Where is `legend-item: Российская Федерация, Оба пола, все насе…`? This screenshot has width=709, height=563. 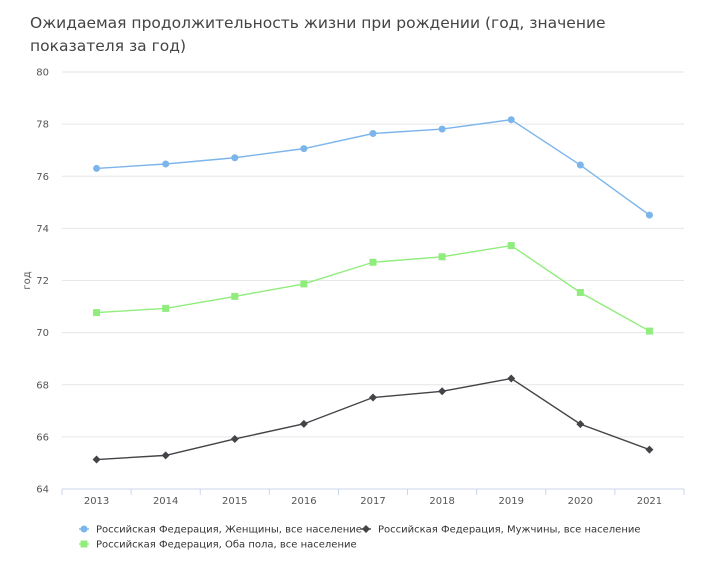
legend-item: Российская Федерация, Оба пола, все насе… is located at coordinates (218, 545).